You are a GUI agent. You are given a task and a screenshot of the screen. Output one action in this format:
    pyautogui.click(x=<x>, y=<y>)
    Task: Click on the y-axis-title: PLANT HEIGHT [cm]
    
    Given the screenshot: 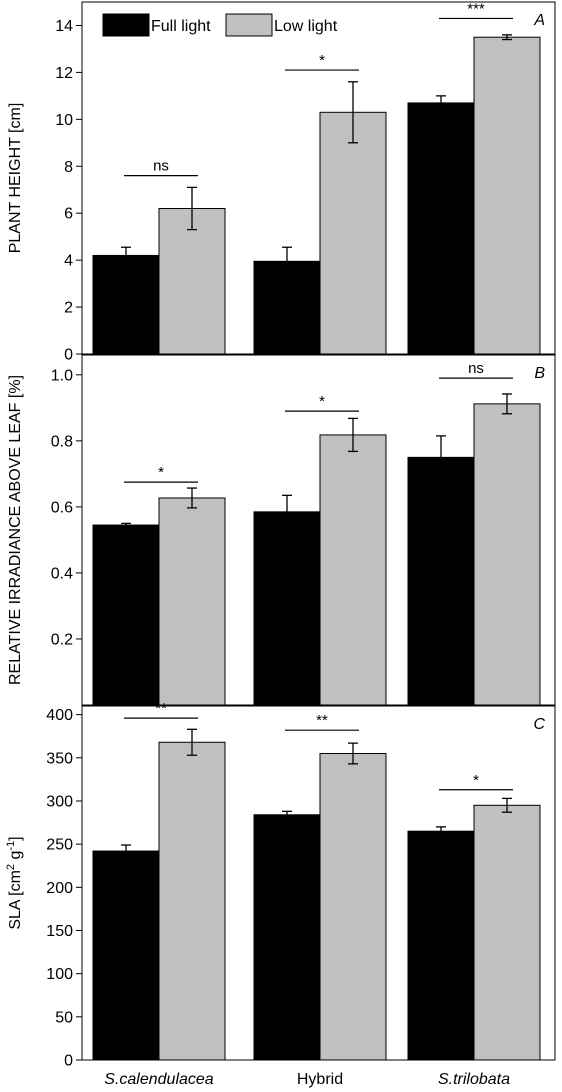 What is the action you would take?
    pyautogui.click(x=15, y=178)
    